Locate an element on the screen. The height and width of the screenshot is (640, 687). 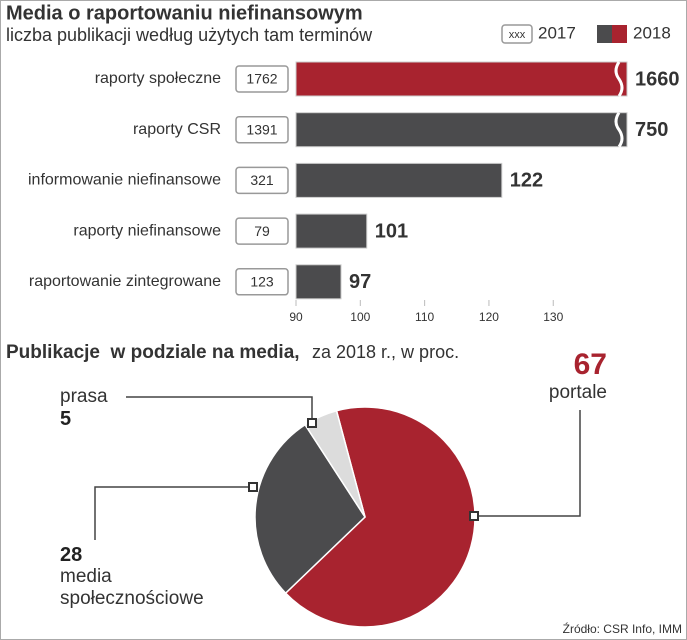
slice-label: 28 media społecznościowe is located at coordinates (140, 577).